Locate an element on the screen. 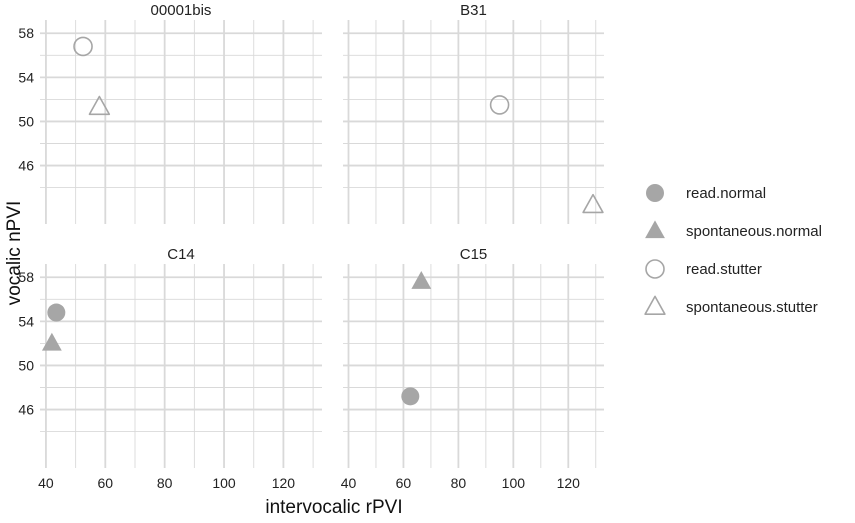 The image size is (855, 523). legend-item: read.stutter is located at coordinates (703, 269).